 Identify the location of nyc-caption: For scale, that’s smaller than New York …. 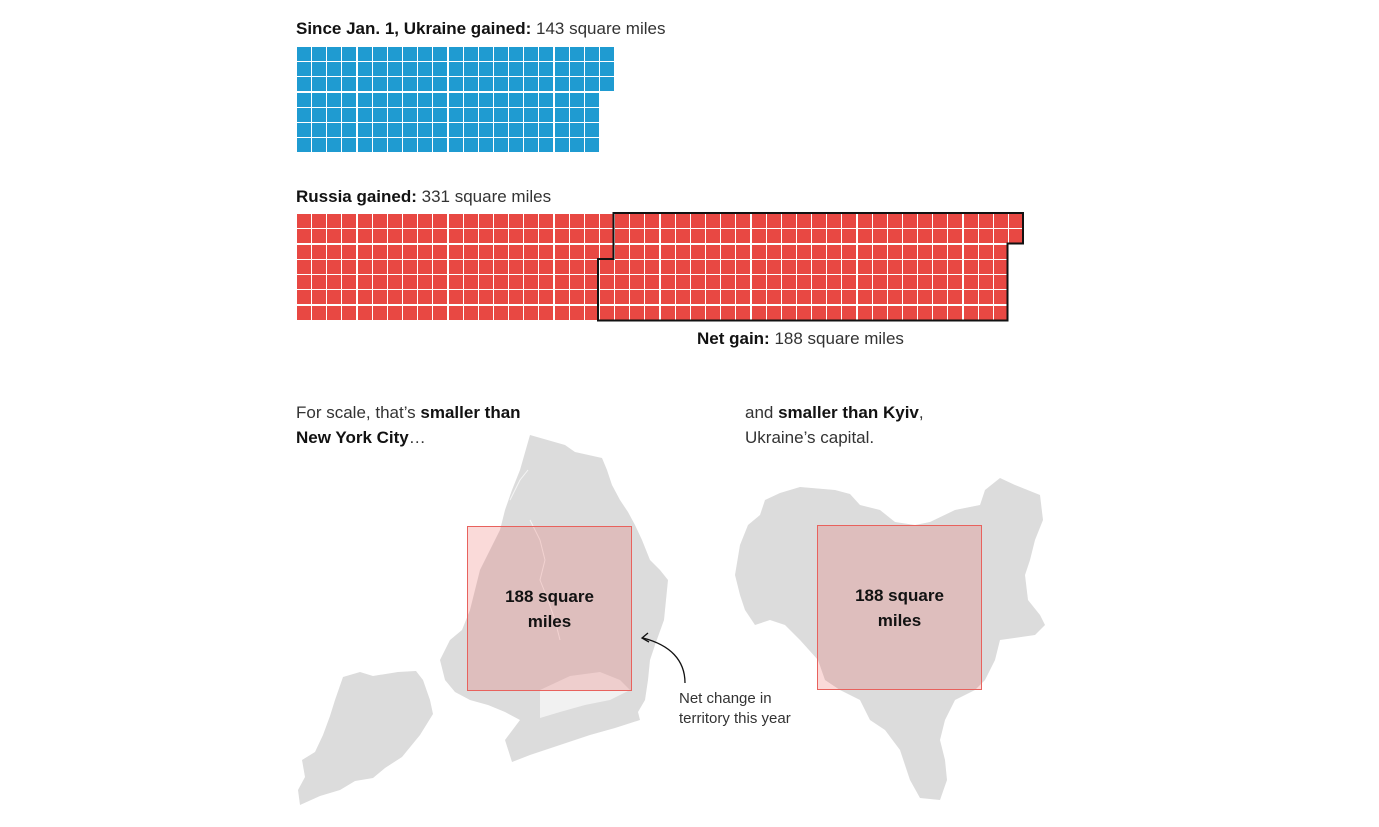
(408, 425).